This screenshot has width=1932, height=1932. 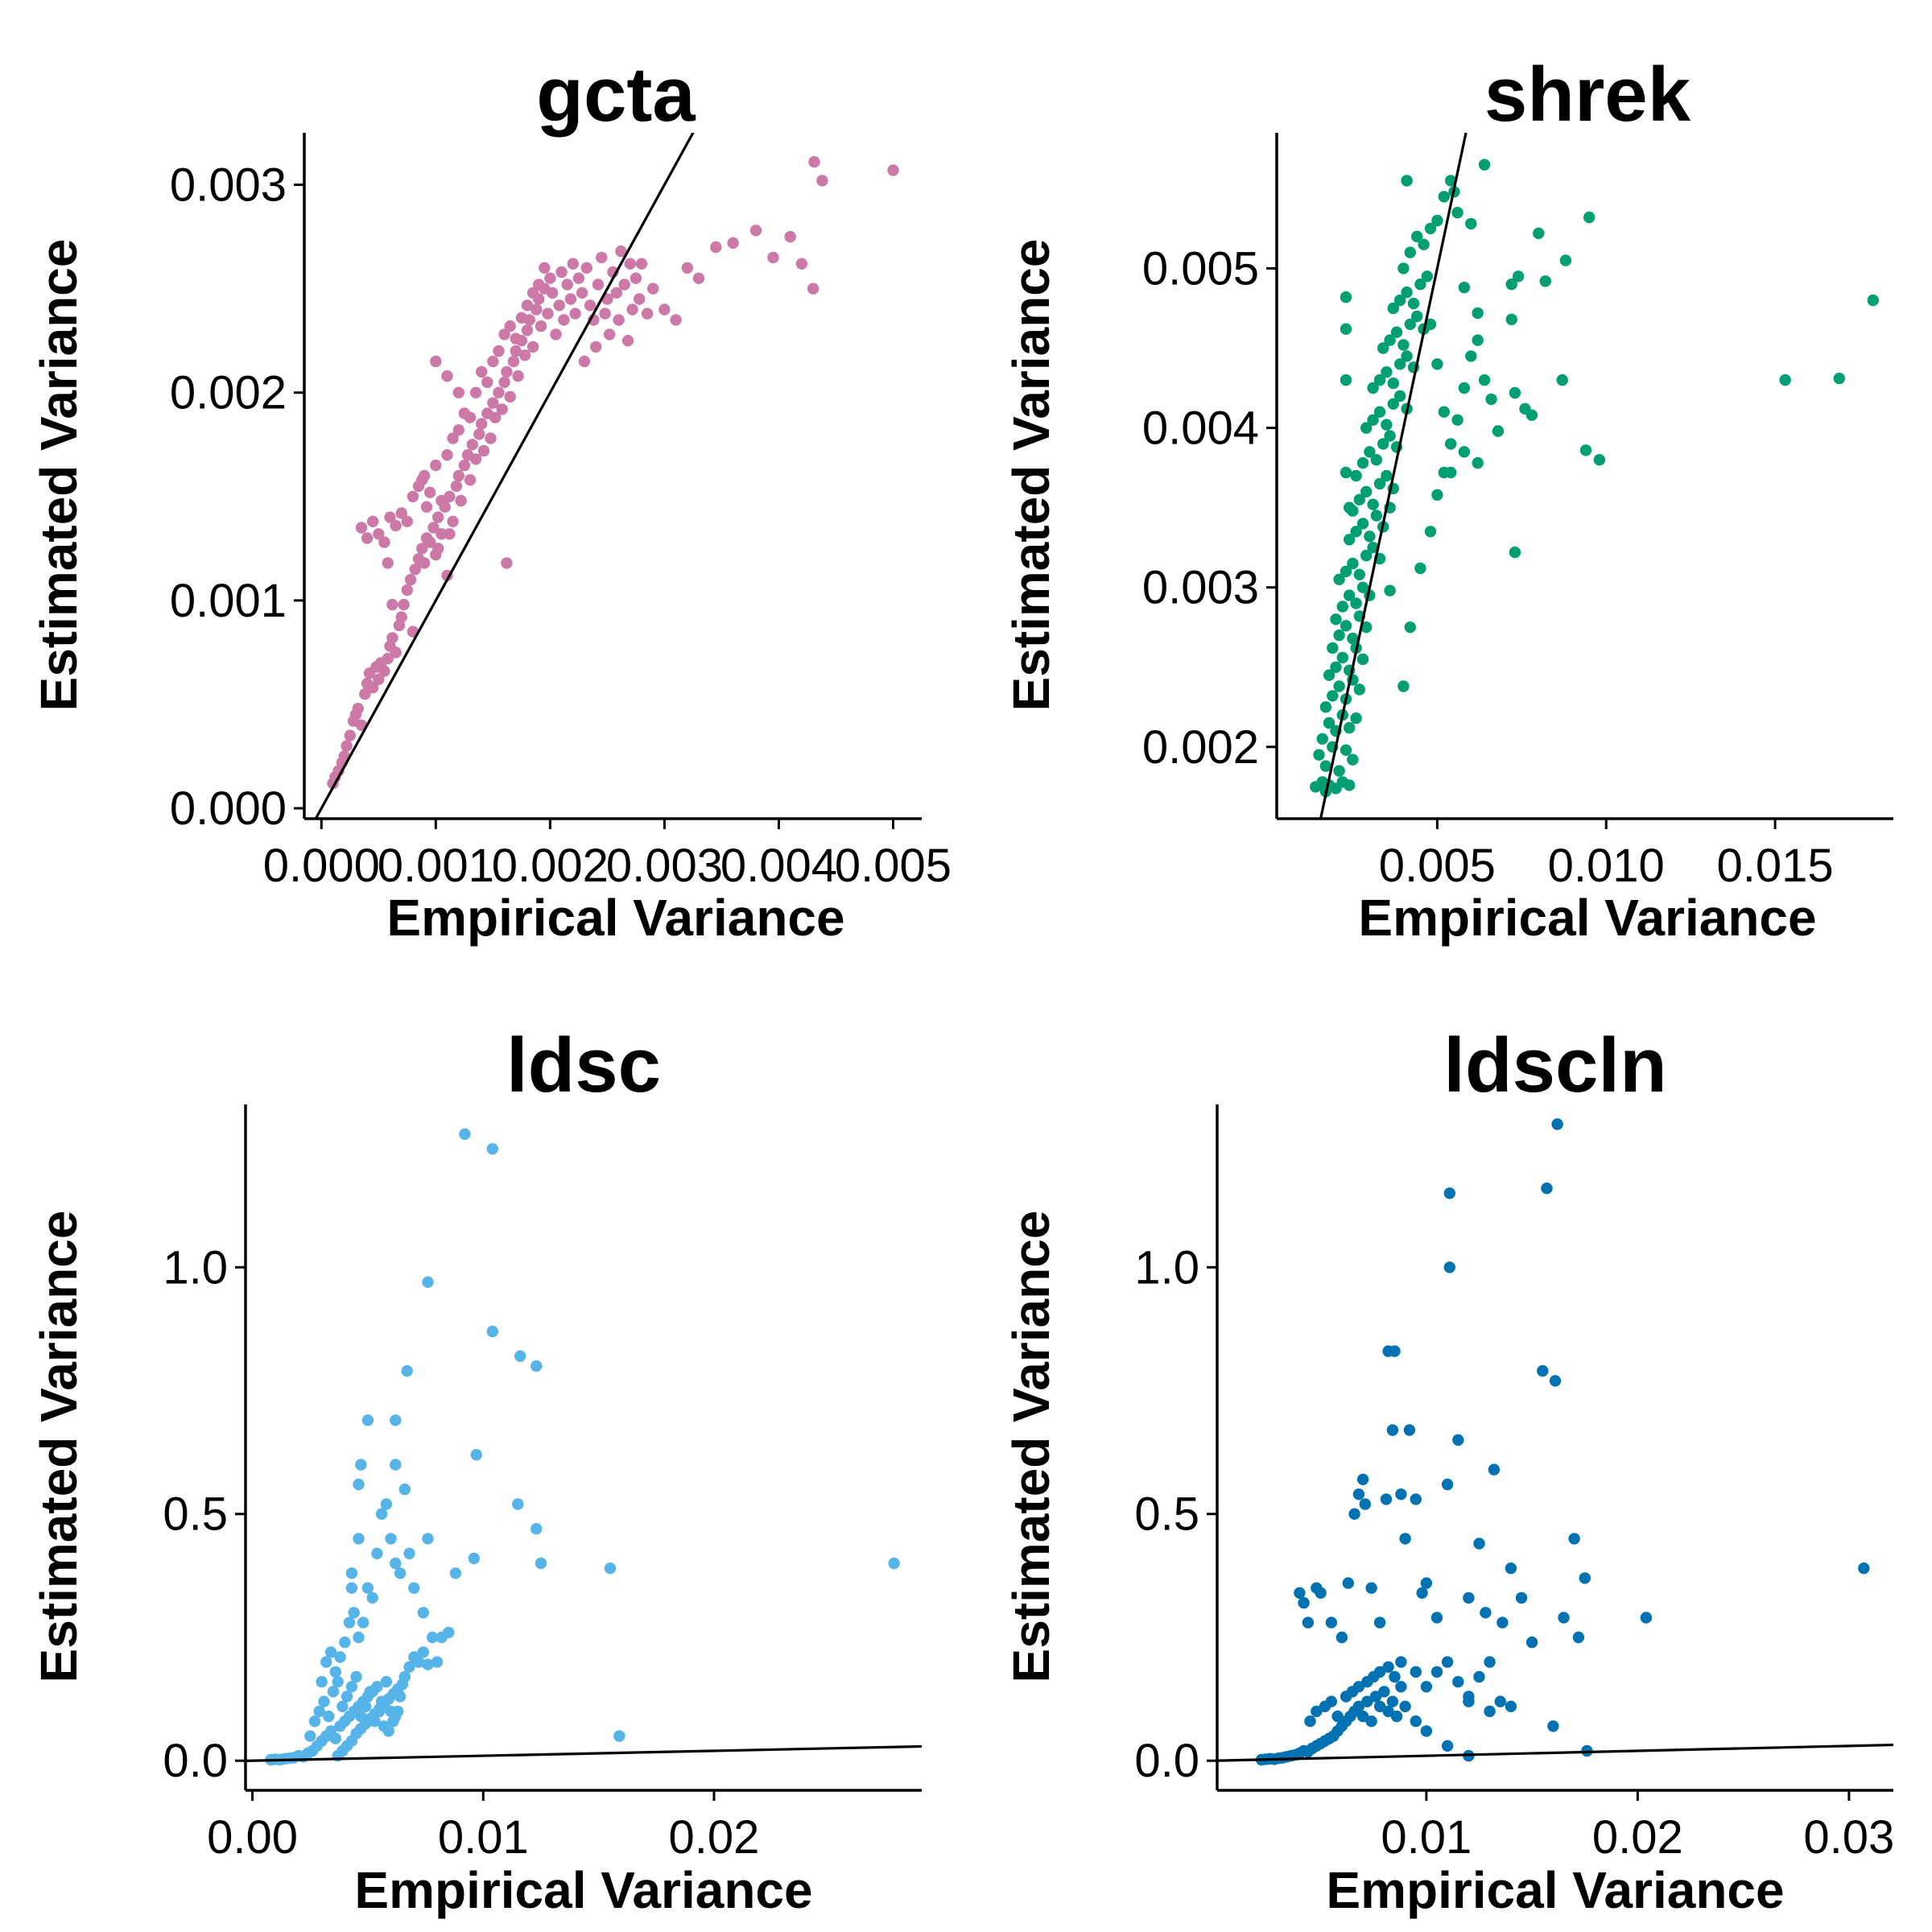 I want to click on x-tick-label: 0.004, so click(x=778, y=866).